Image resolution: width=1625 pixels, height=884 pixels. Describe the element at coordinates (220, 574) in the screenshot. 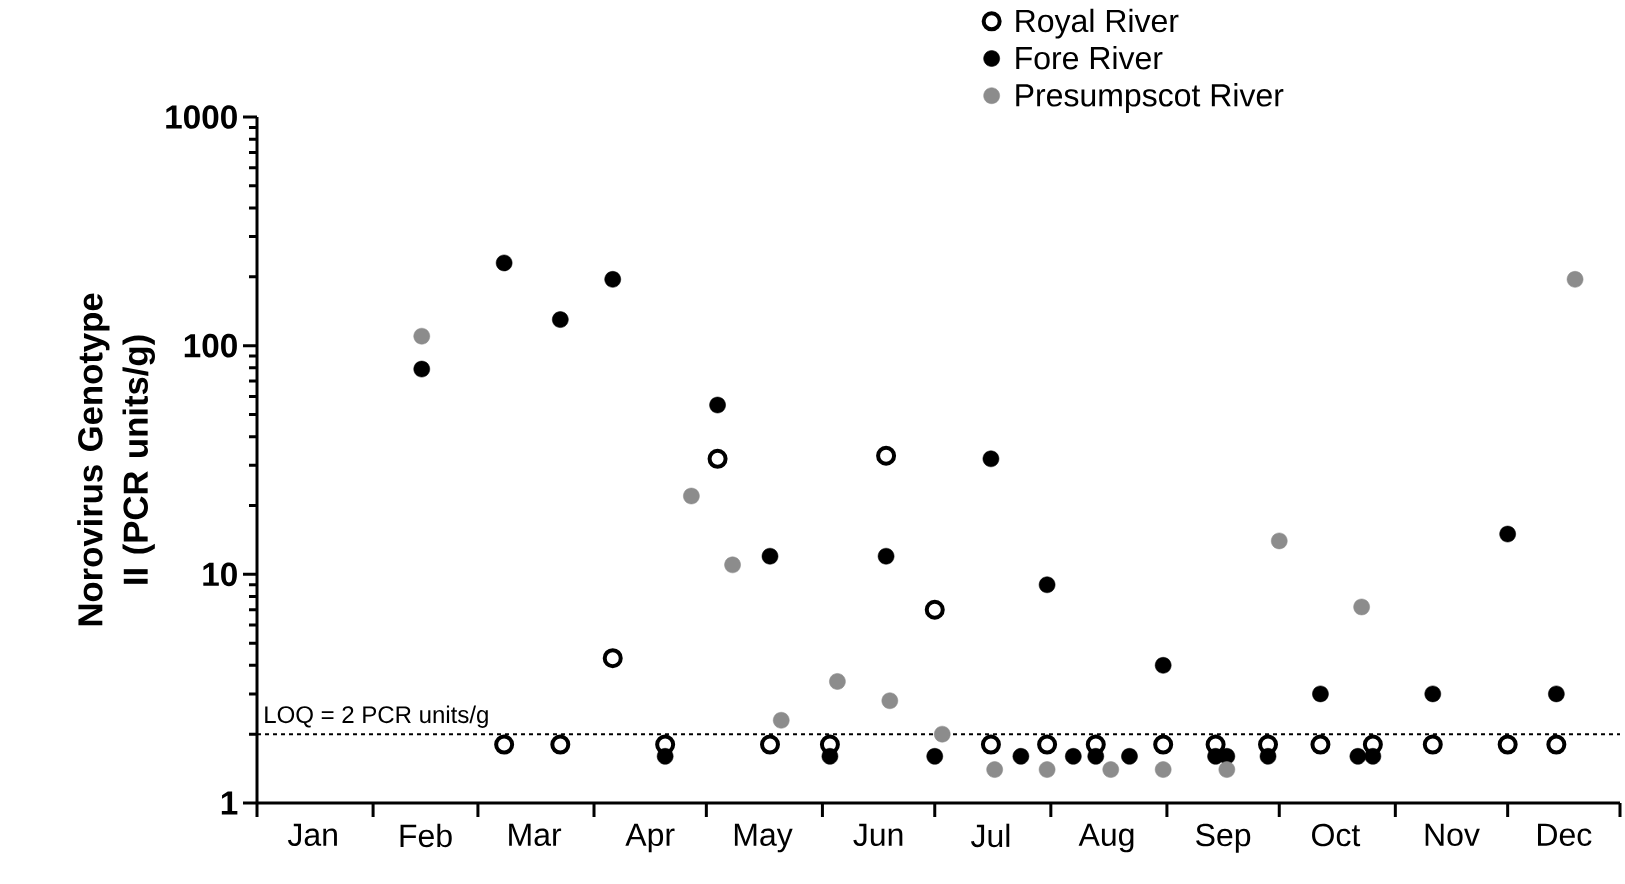

I see `y-tick-label: 10` at that location.